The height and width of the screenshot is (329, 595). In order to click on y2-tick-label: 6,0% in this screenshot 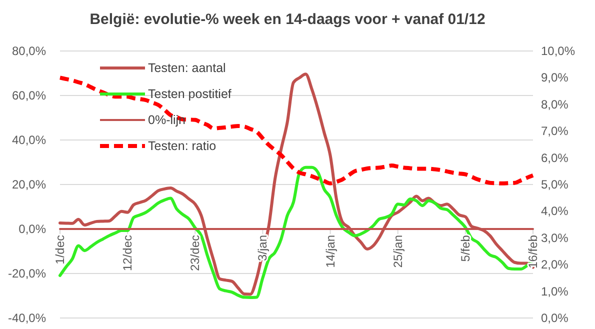, I will do `click(555, 157)`.